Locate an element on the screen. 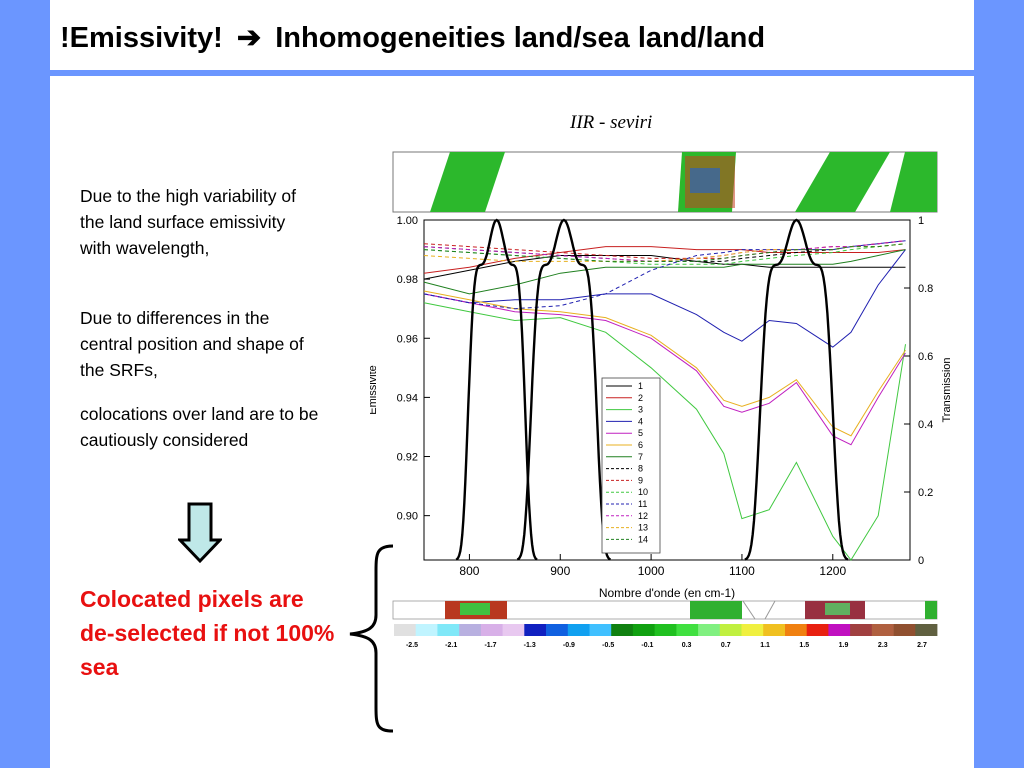 Image resolution: width=1024 pixels, height=768 pixels. x-axis-ticks: 800 900 1000 1100 1200 is located at coordinates (652, 566).